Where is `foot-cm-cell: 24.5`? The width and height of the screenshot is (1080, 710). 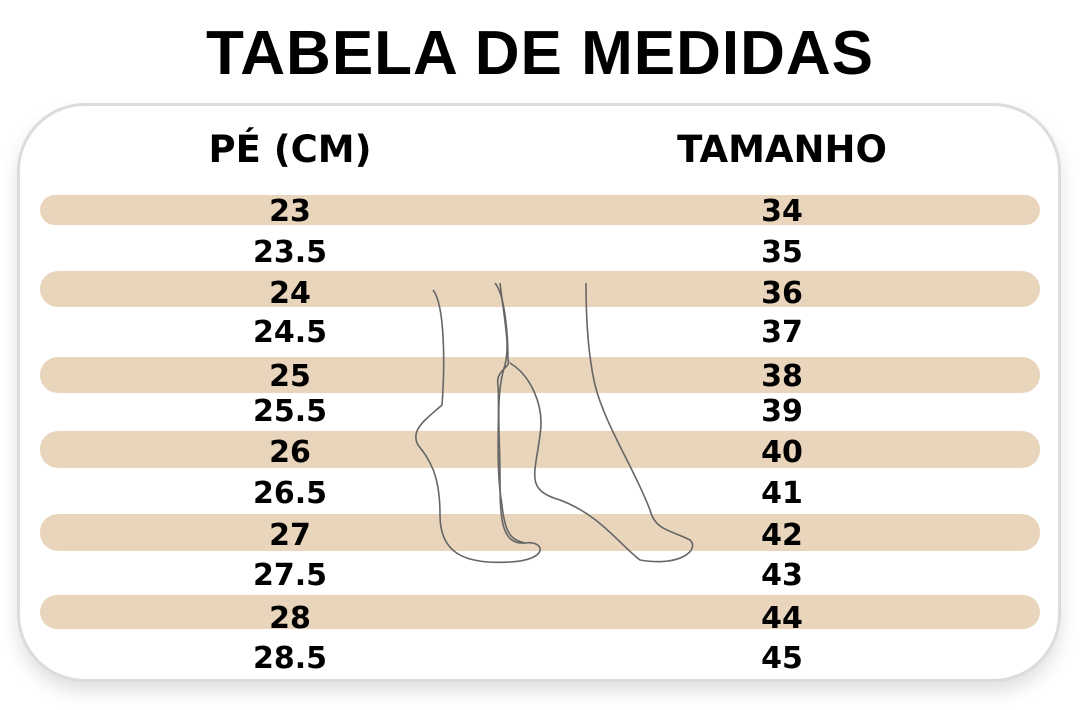 foot-cm-cell: 24.5 is located at coordinates (290, 332).